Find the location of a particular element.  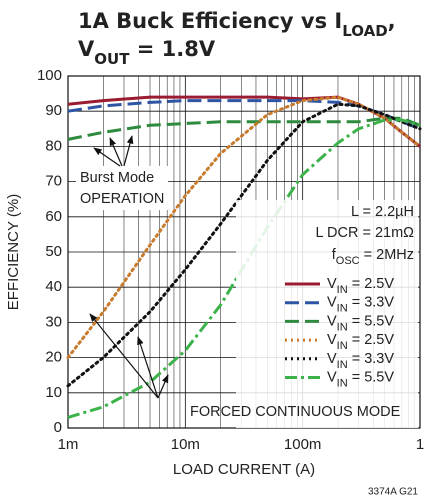

y-tick-label: 80 is located at coordinates (53, 145).